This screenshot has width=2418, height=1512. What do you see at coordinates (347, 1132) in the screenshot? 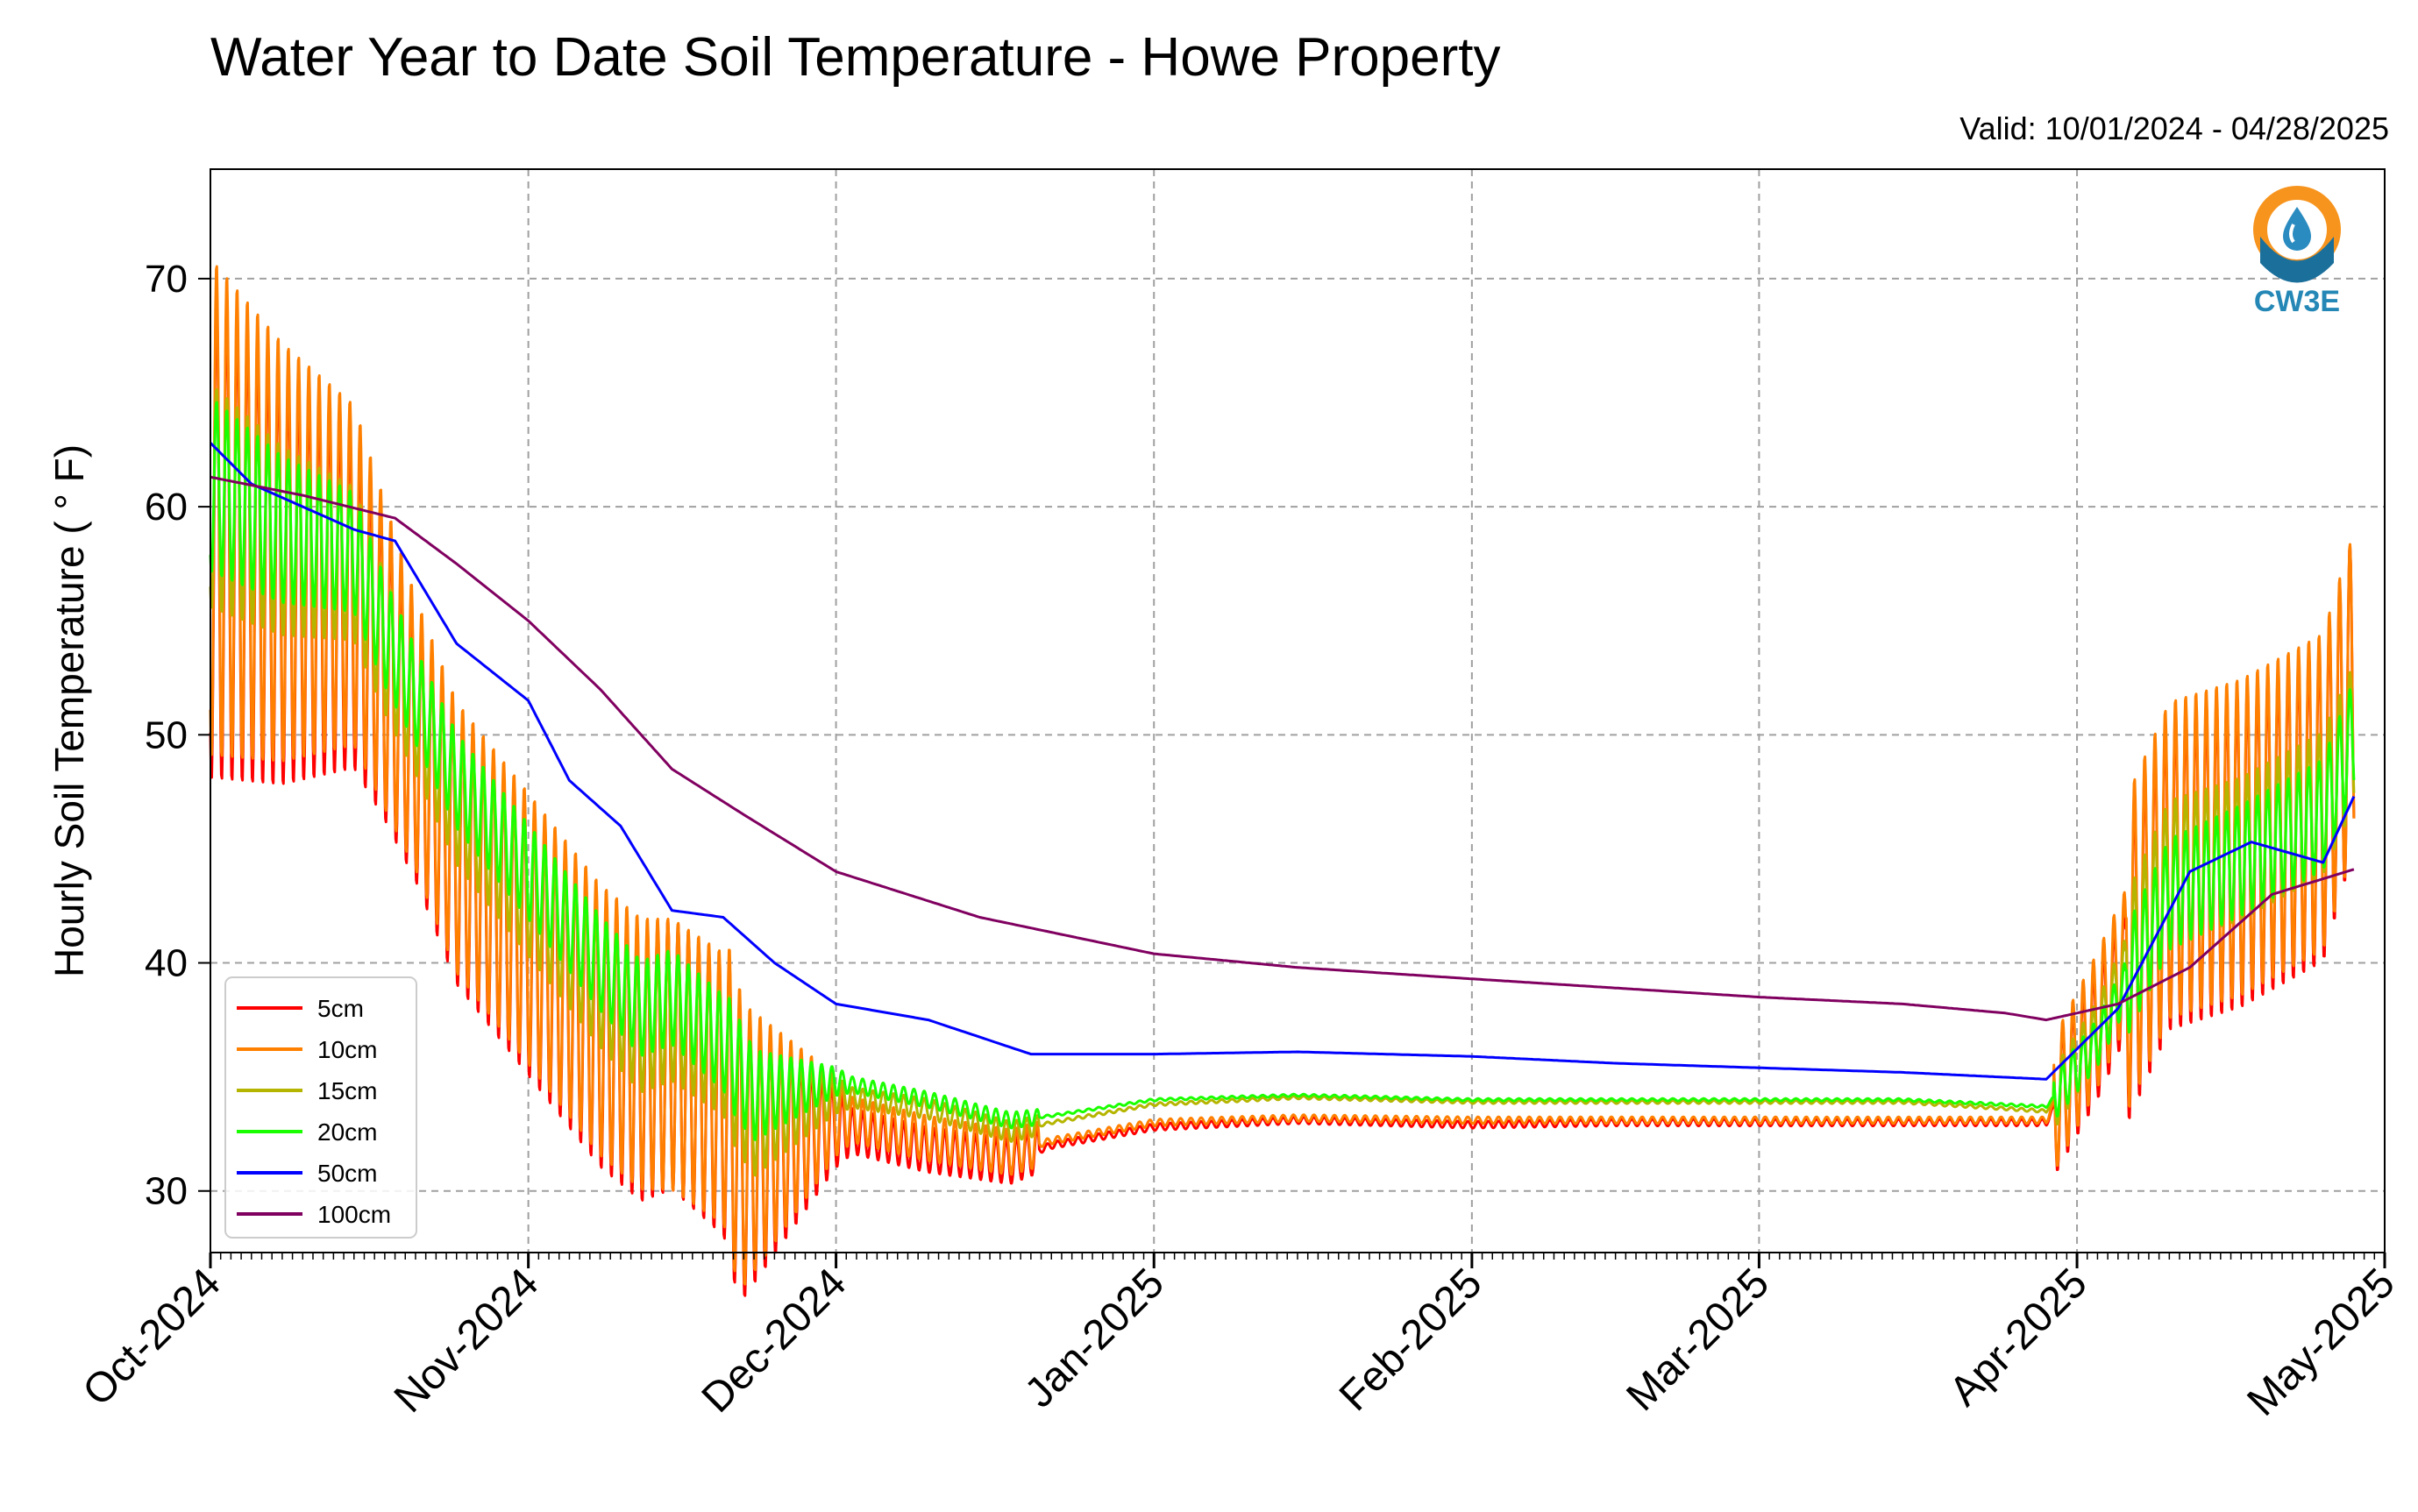
I see `legend-label-20cm: 20cm` at bounding box center [347, 1132].